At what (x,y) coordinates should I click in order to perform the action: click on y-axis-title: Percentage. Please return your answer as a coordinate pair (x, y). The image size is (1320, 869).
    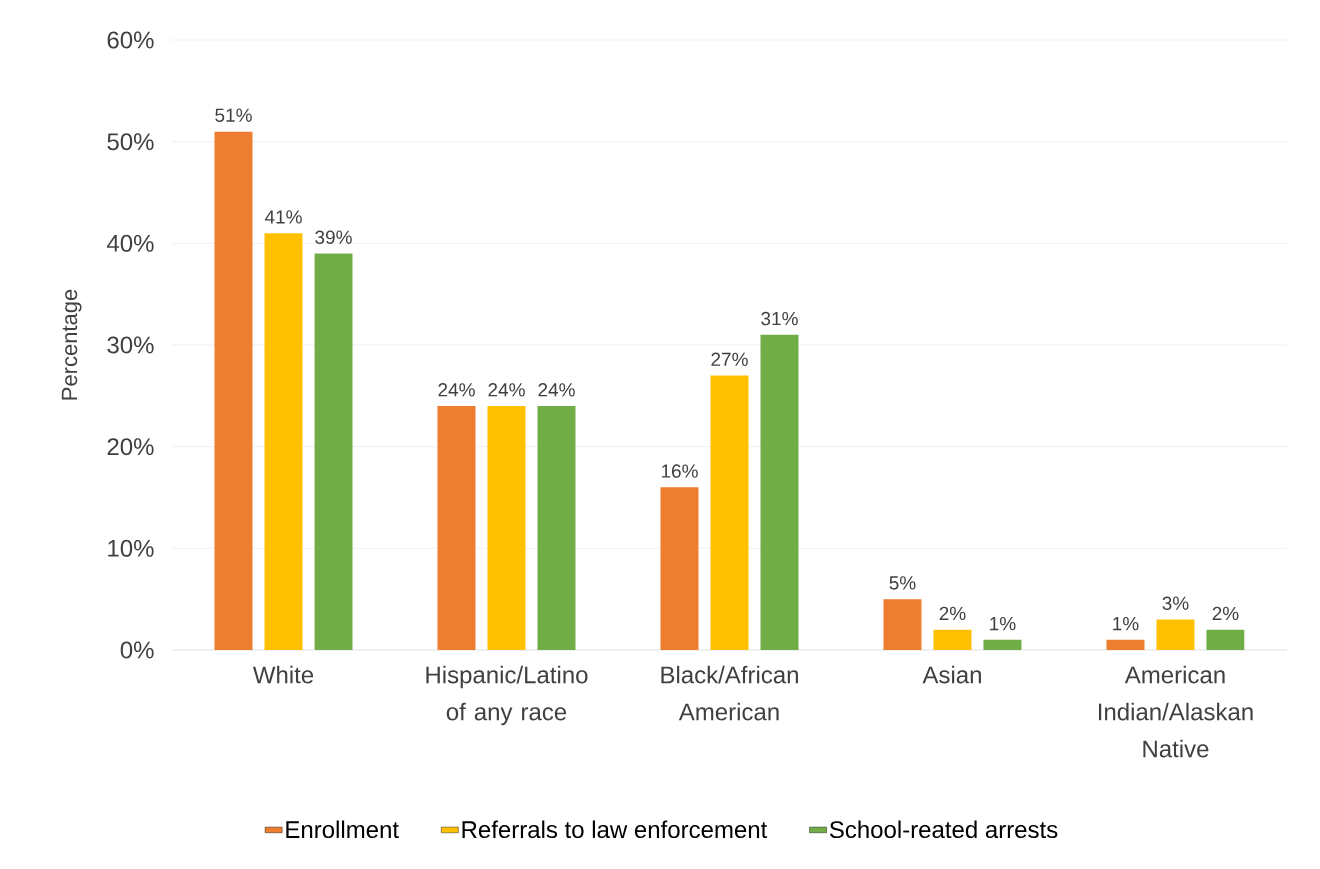
    Looking at the image, I should click on (71, 344).